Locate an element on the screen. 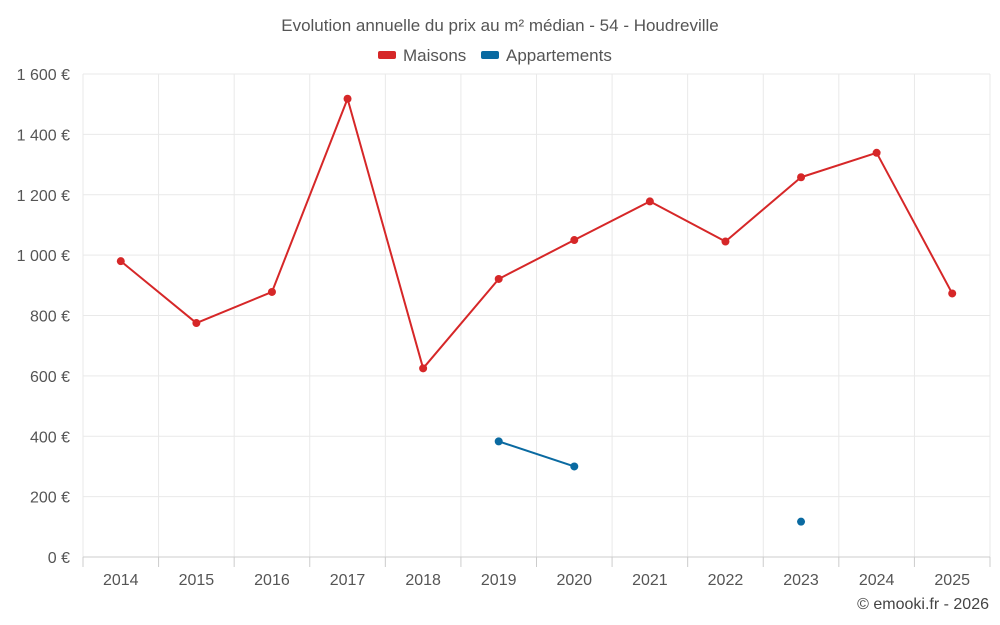 The width and height of the screenshot is (1000, 625). data-point-maisons-2023 is located at coordinates (801, 177).